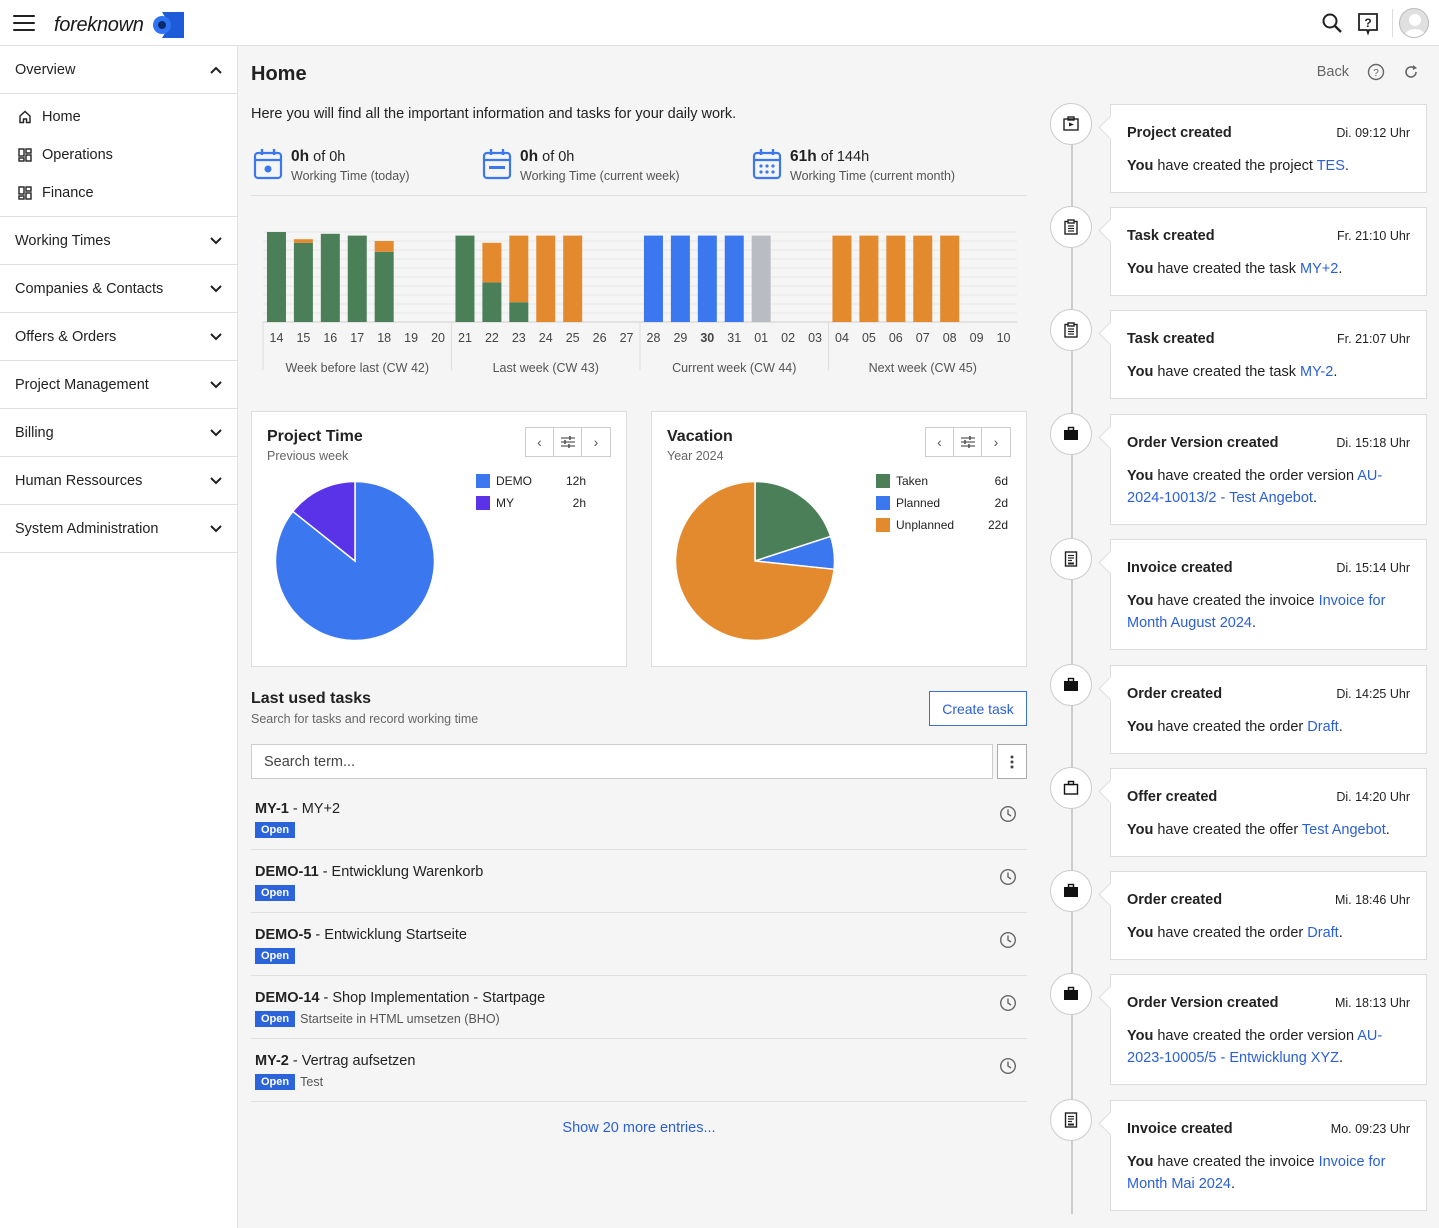 The height and width of the screenshot is (1228, 1439). Describe the element at coordinates (531, 503) in the screenshot. I see `legend-item: MY 2h` at that location.